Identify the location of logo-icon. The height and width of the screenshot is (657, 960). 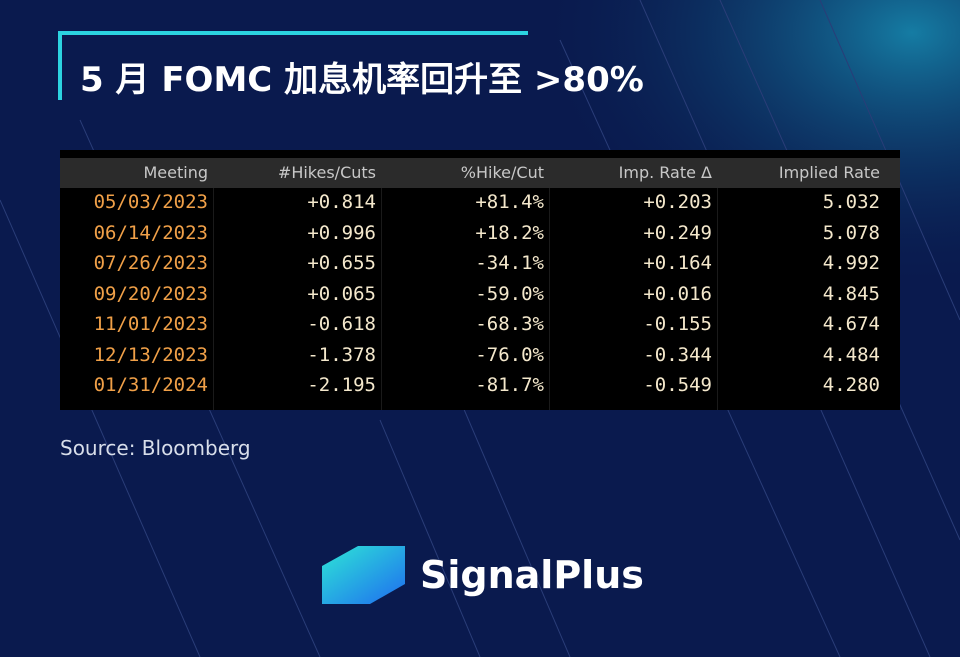
(363, 575).